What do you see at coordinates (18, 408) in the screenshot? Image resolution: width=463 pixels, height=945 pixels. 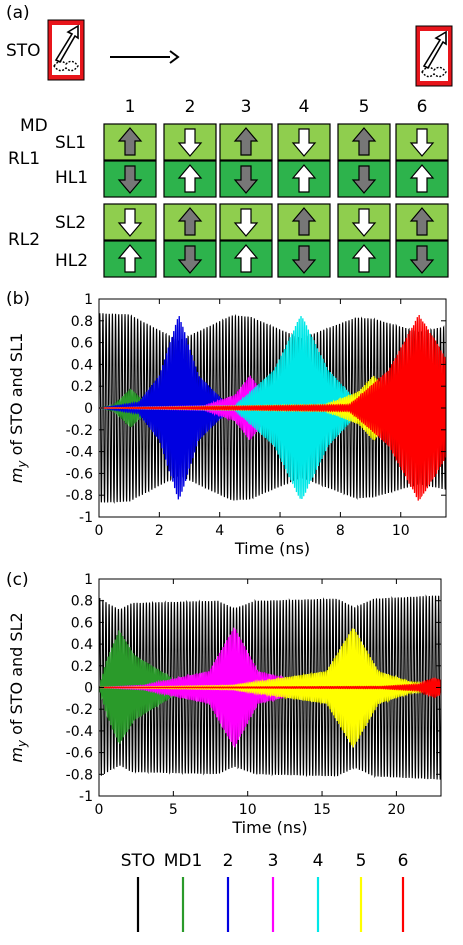 I see `y-axis-label: my of STO and SL1` at bounding box center [18, 408].